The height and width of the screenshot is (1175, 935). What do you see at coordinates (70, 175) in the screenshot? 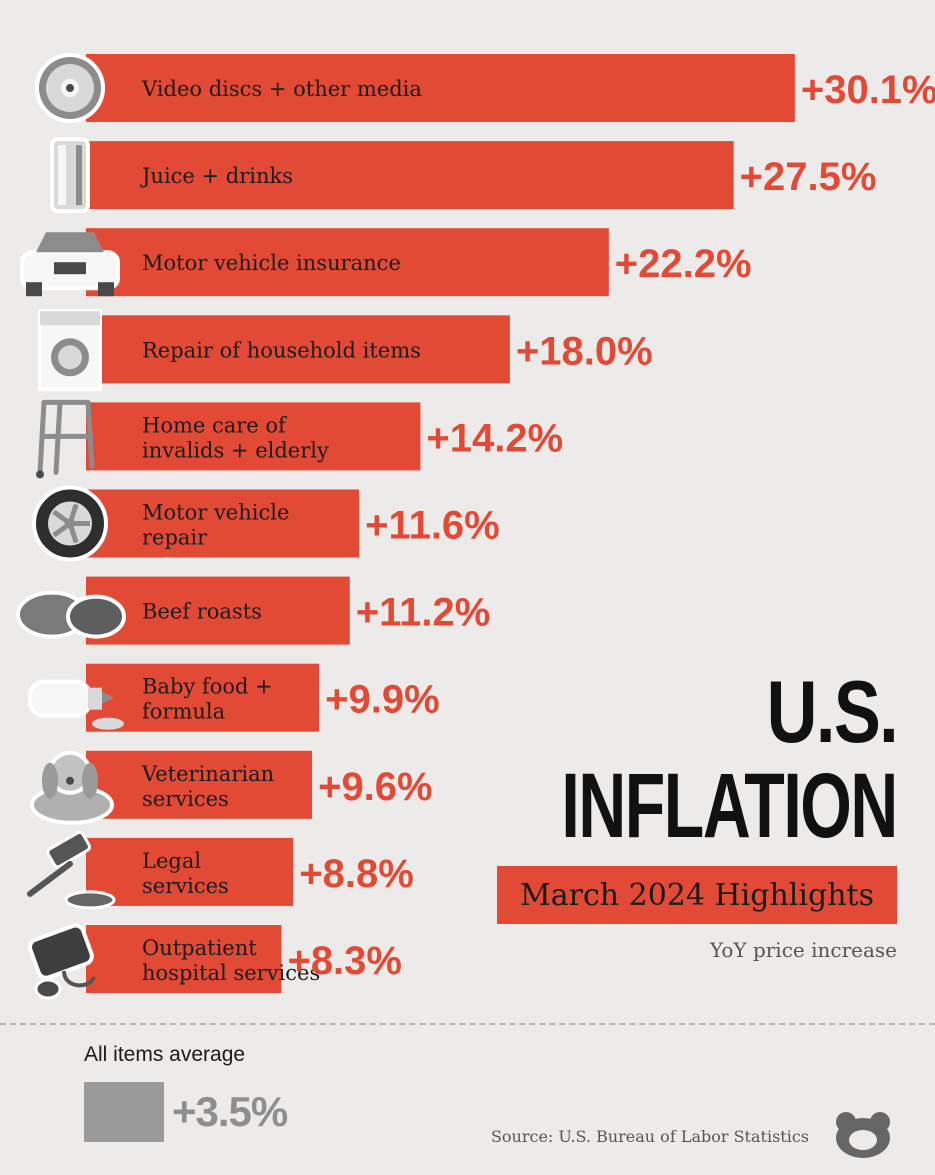
I see `soda-can-icon` at bounding box center [70, 175].